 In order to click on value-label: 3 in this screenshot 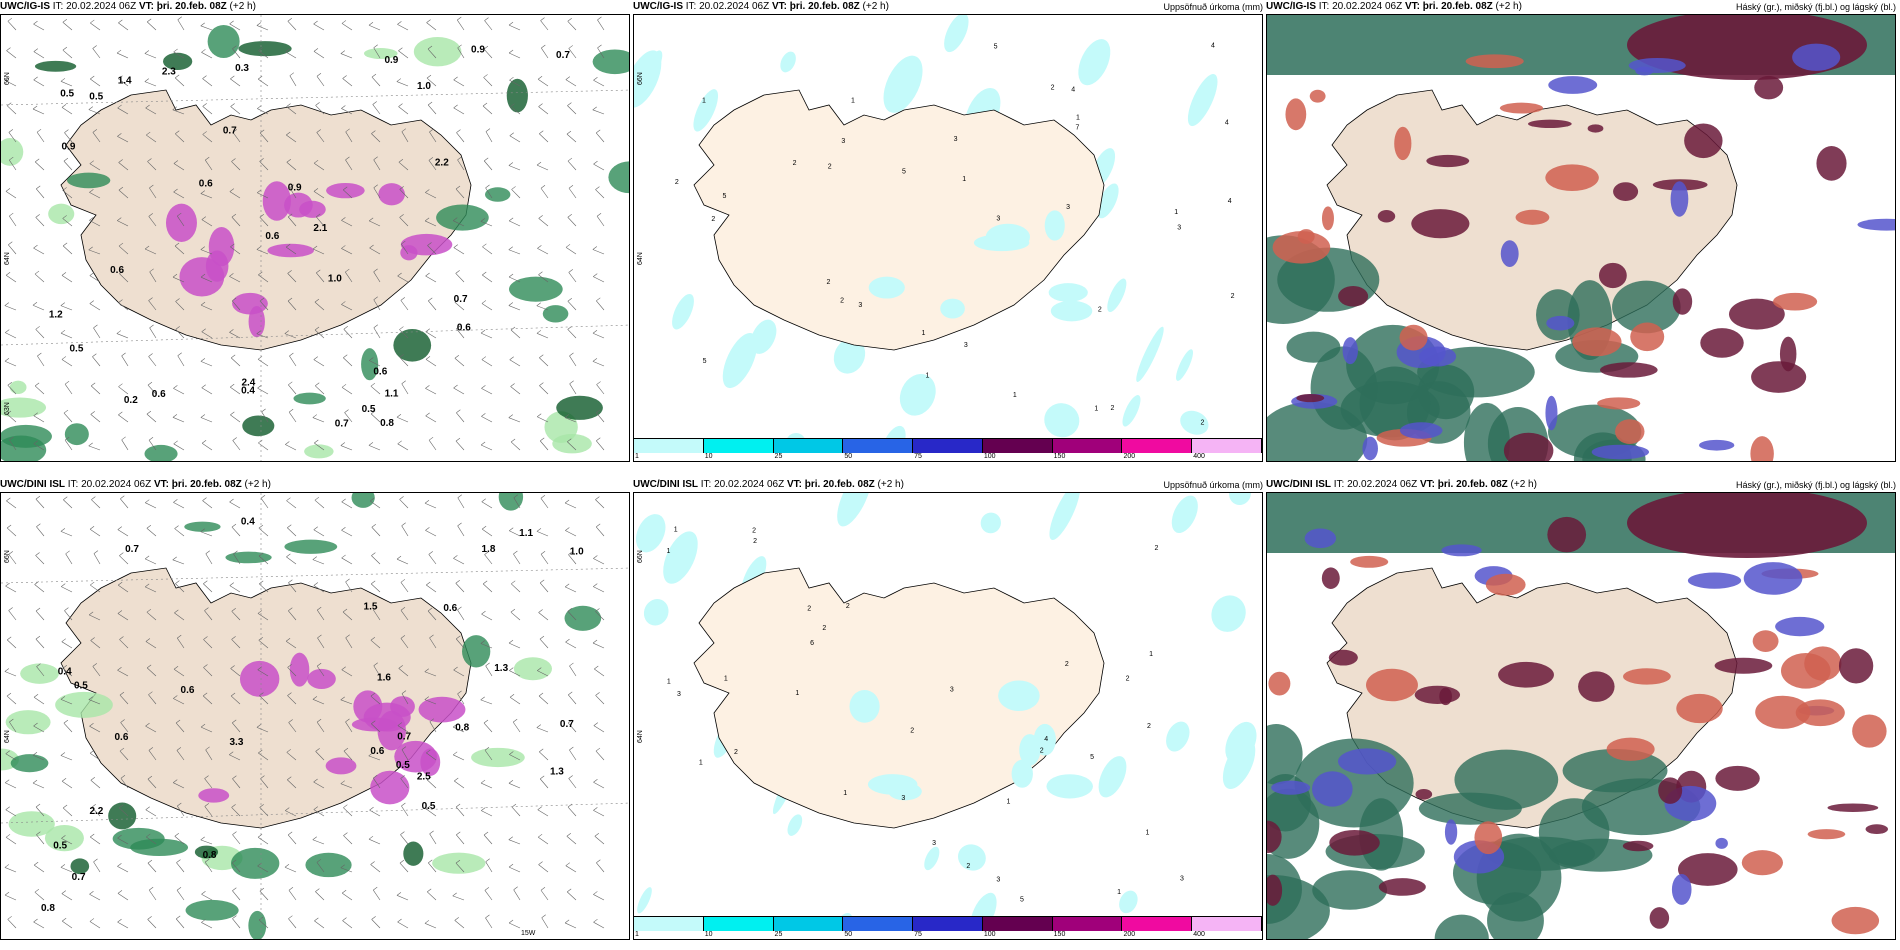, I will do `click(934, 843)`.